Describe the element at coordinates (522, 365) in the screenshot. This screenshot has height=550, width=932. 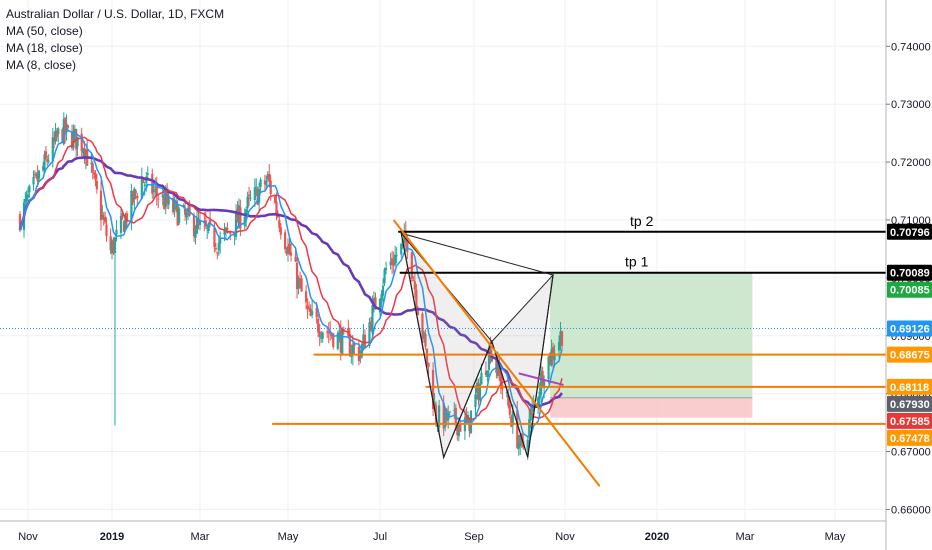
I see `pattern-triangle-bcd` at that location.